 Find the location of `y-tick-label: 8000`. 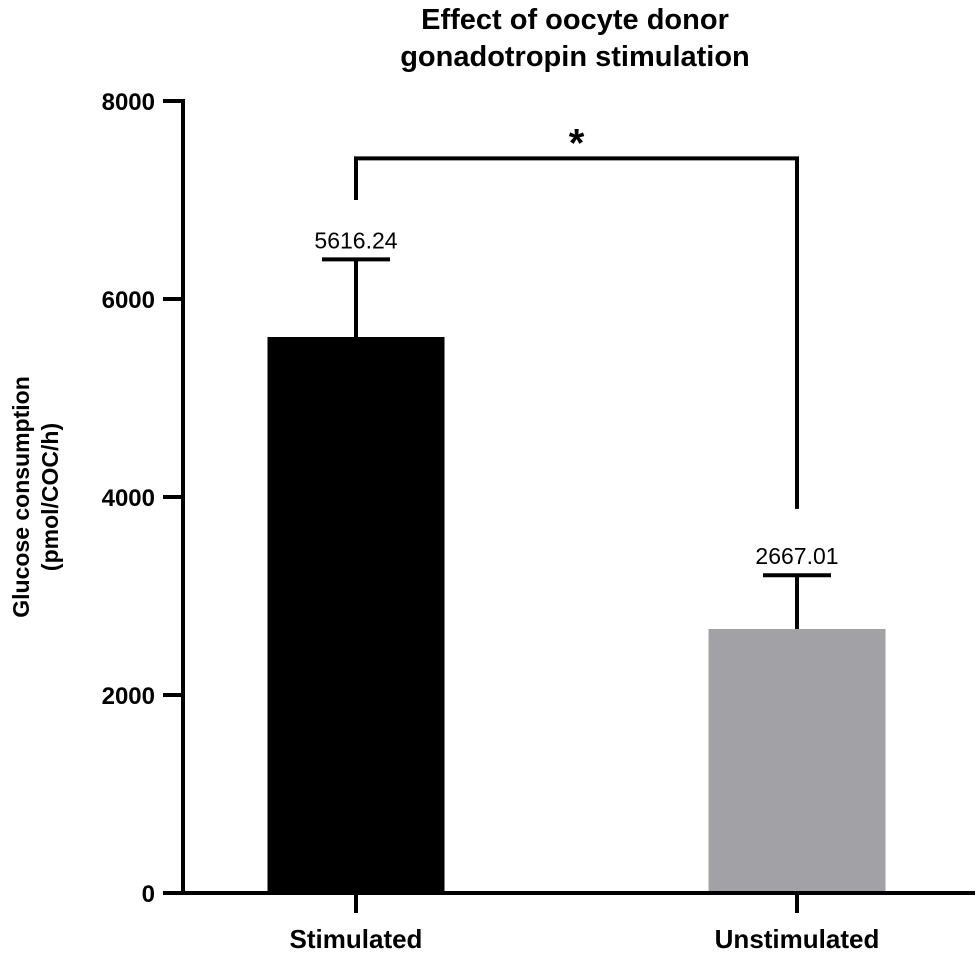

y-tick-label: 8000 is located at coordinates (128, 102).